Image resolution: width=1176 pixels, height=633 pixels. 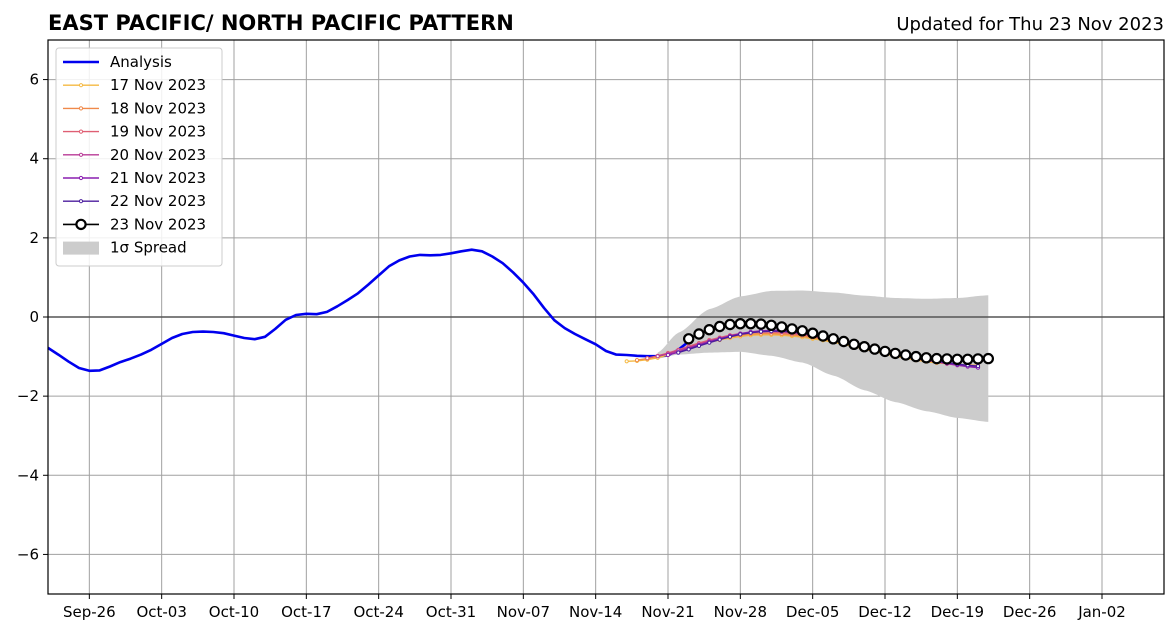 What do you see at coordinates (595, 612) in the screenshot?
I see `x-tick-label: Nov-14` at bounding box center [595, 612].